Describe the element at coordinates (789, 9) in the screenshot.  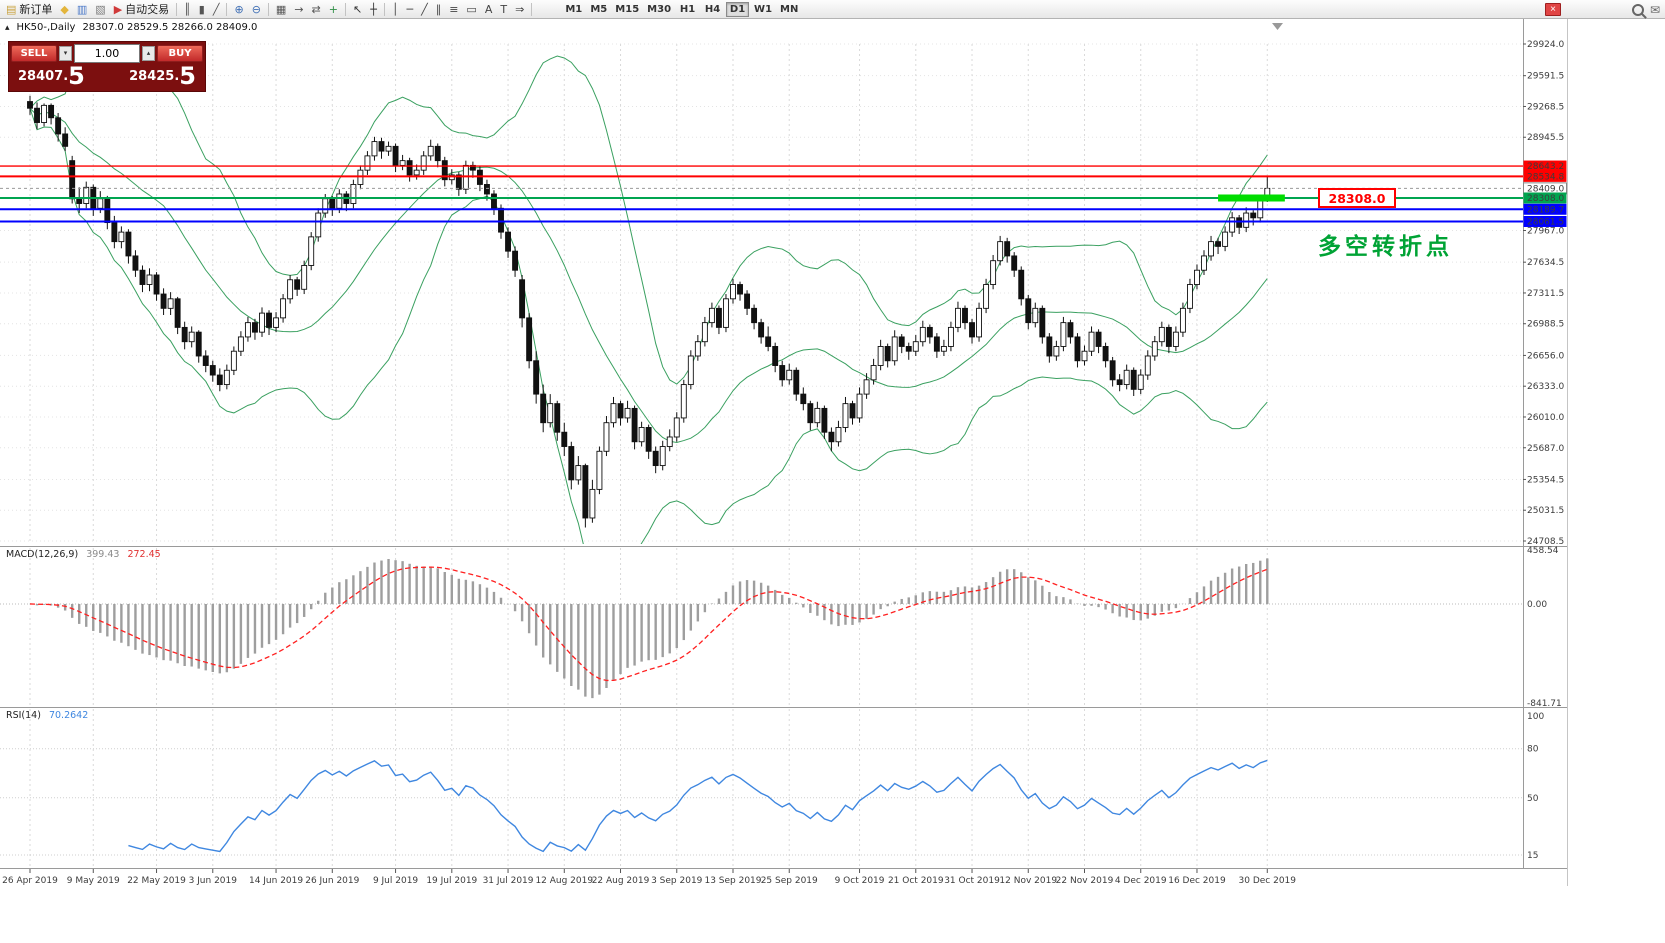
I see `timeframe-mn: MN` at that location.